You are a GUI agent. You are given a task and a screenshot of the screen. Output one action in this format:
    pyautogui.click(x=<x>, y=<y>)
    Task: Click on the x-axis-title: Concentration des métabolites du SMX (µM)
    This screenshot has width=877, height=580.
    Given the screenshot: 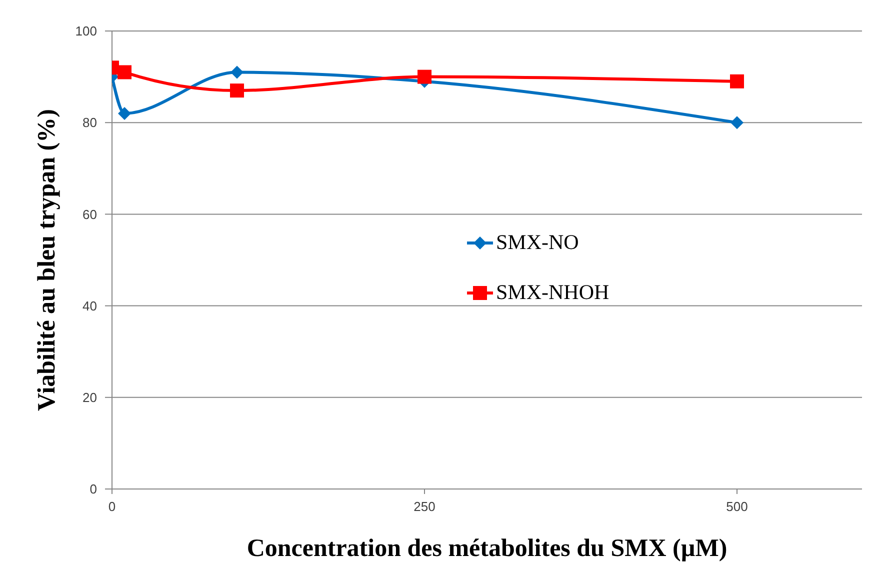 What is the action you would take?
    pyautogui.click(x=487, y=548)
    